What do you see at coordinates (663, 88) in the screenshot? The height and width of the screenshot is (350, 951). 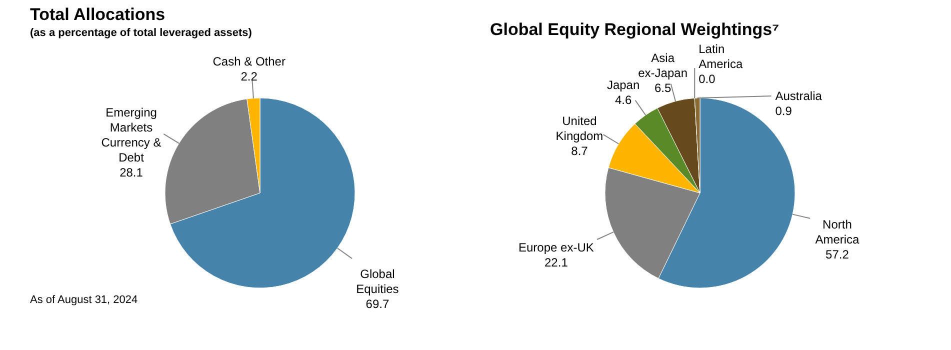 I see `data-label: 6.5` at bounding box center [663, 88].